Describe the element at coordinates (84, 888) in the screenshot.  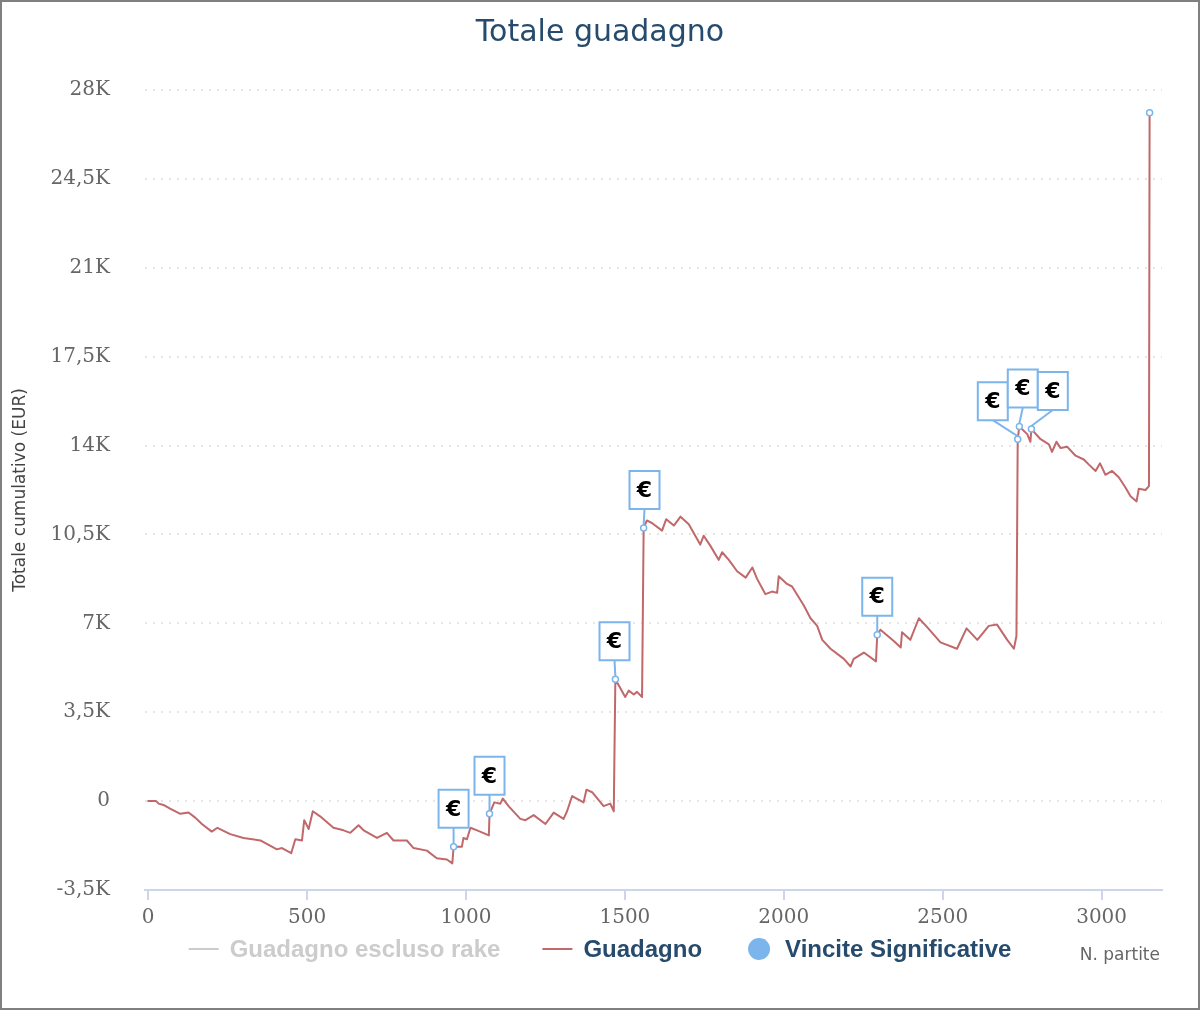
I see `y-tick-label: -3,5K` at that location.